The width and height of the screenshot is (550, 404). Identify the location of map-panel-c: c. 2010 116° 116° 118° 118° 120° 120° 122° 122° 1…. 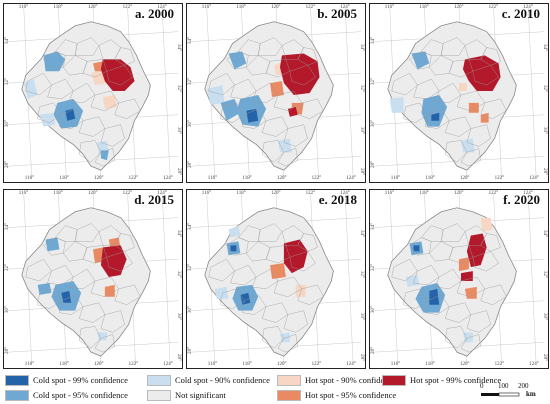
(459, 93).